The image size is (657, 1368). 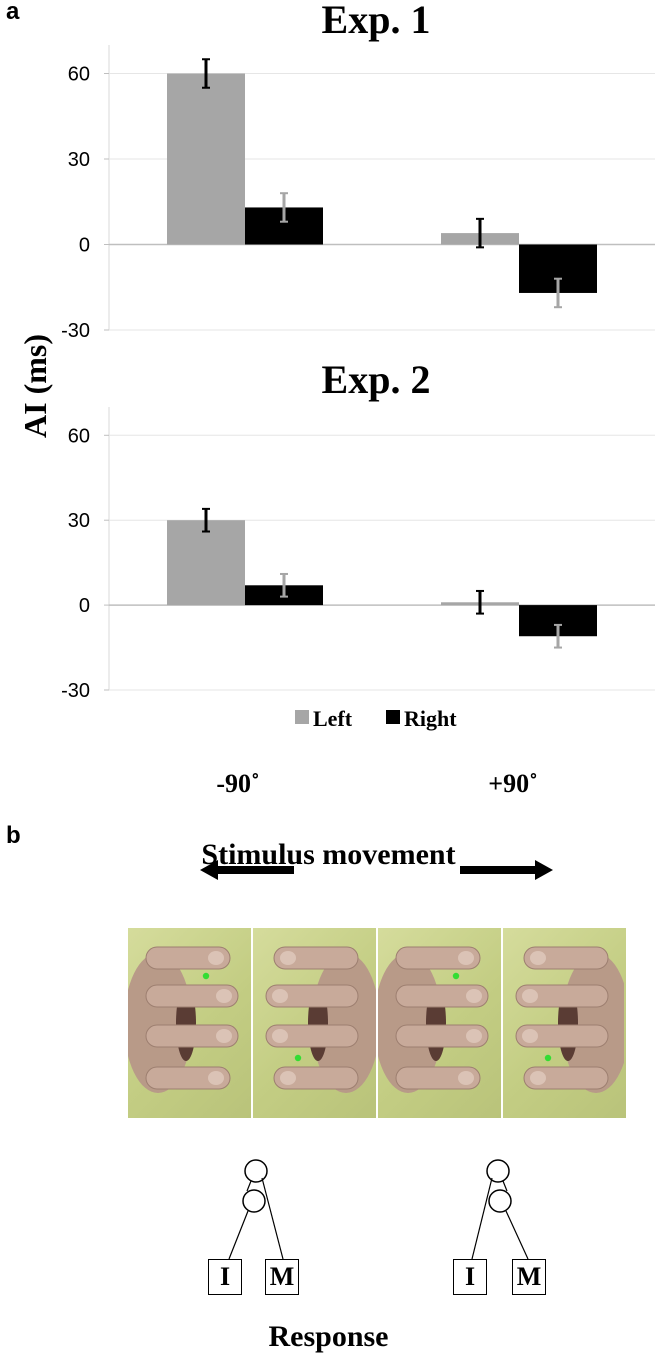 What do you see at coordinates (328, 1336) in the screenshot?
I see `response-label: Response` at bounding box center [328, 1336].